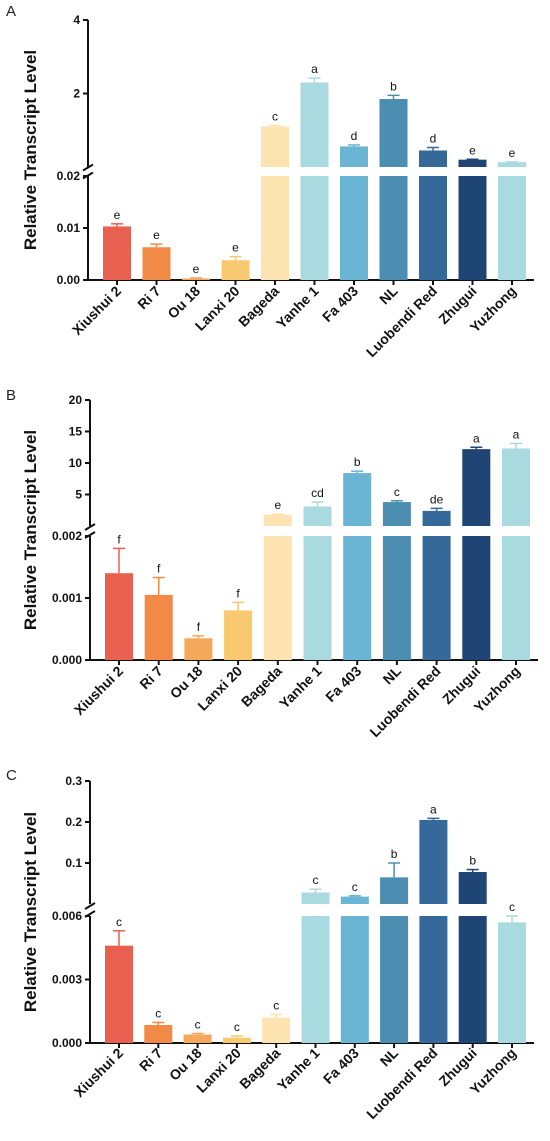 The image size is (550, 1141). I want to click on significance-label: de, so click(437, 499).